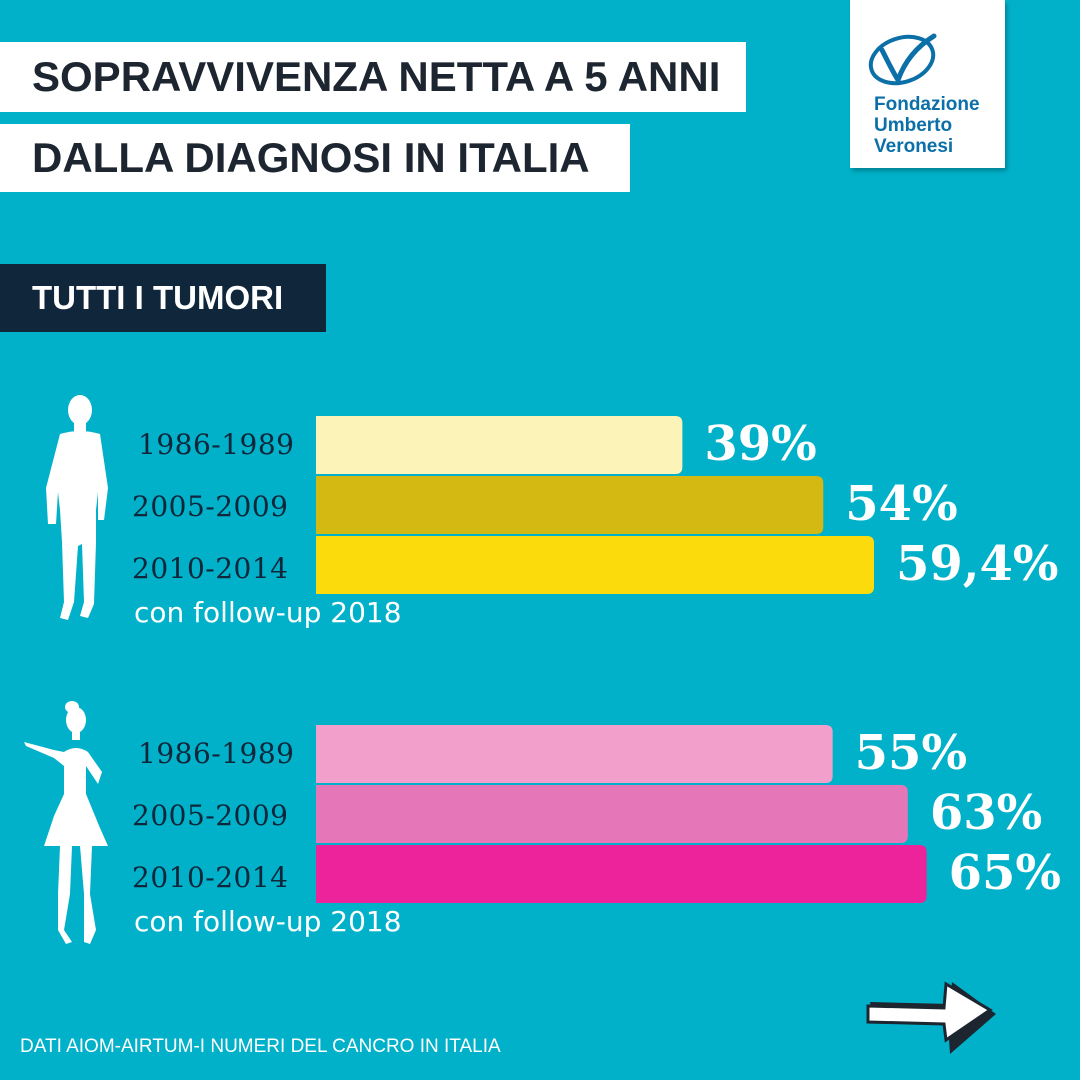 Image resolution: width=1080 pixels, height=1080 pixels. I want to click on logo-line-3: Veronesi, so click(914, 146).